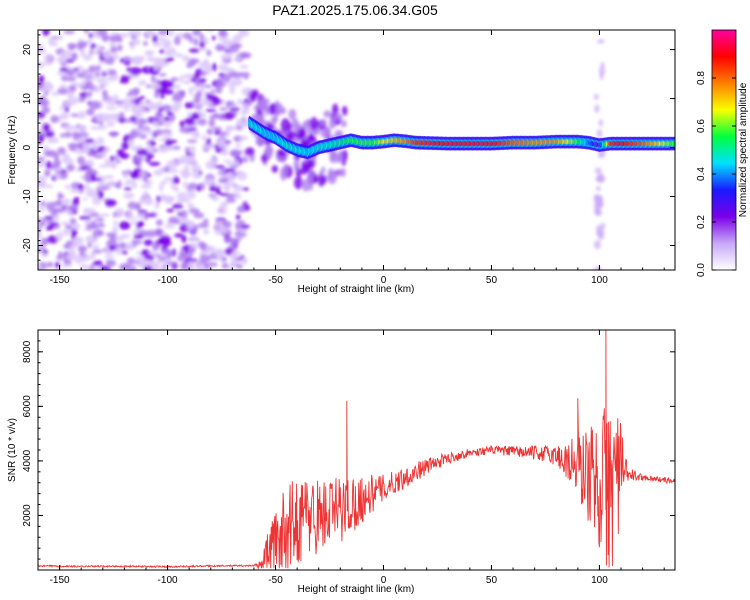 The image size is (750, 600). I want to click on snr-y-tick-label: 6000, so click(27, 406).